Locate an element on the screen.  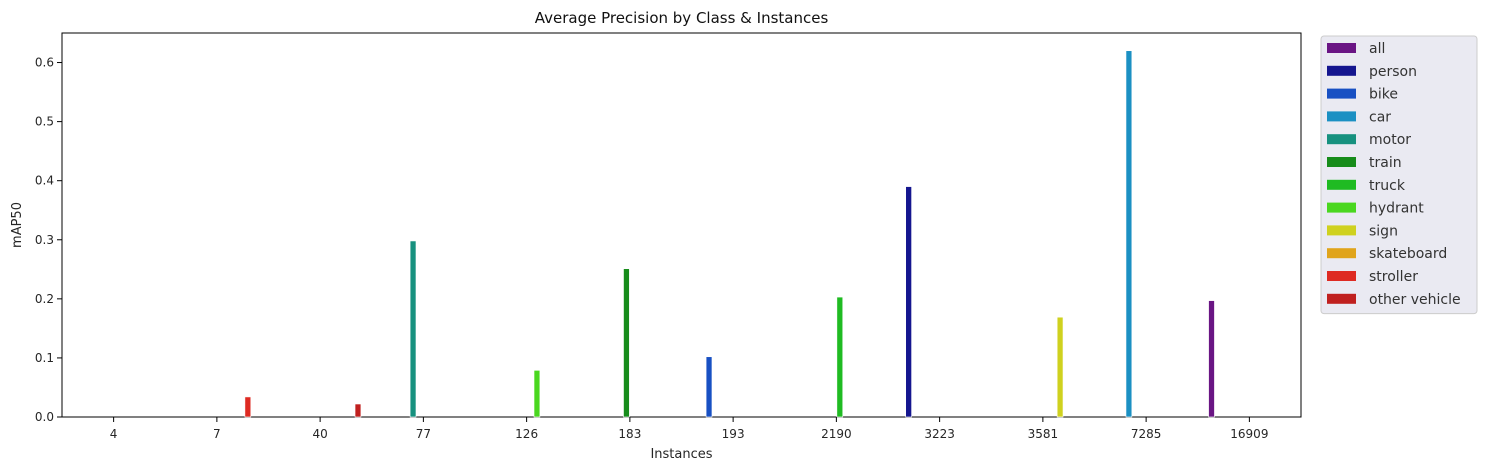
legend-label-all: all is located at coordinates (1377, 49).